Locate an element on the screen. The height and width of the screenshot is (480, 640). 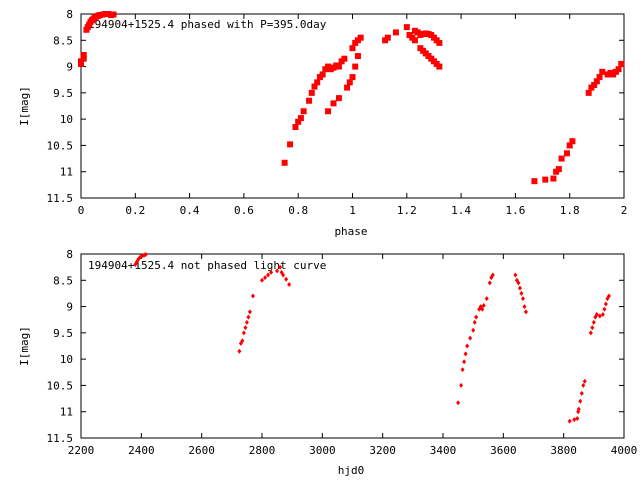
unphased-y-tick: 11.5 is located at coordinates (335, 438).